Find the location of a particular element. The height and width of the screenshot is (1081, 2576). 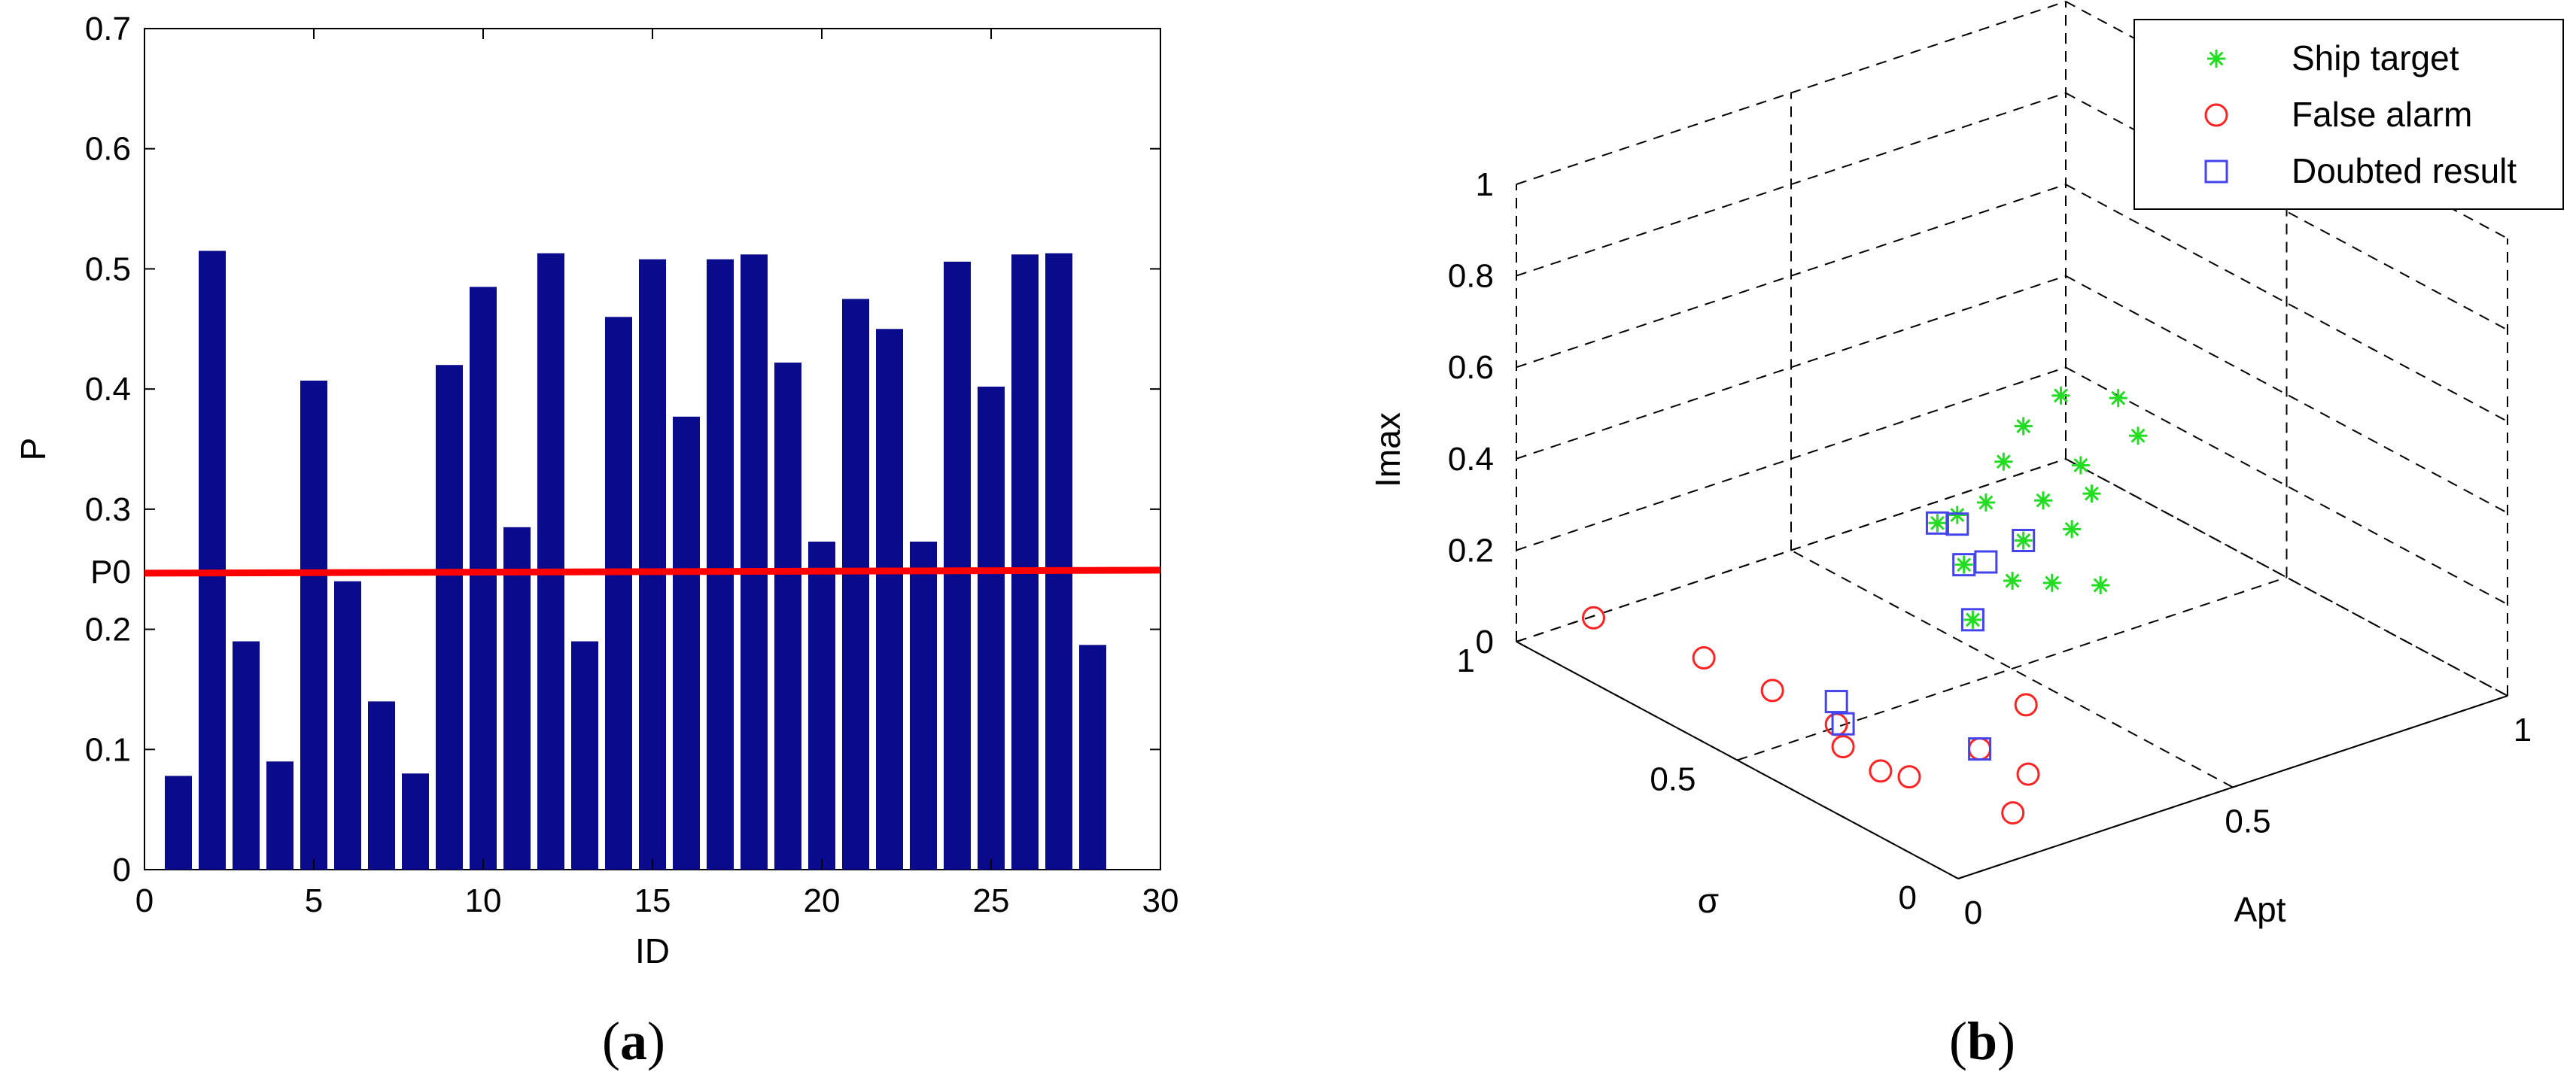

threshold-line is located at coordinates (652, 571).